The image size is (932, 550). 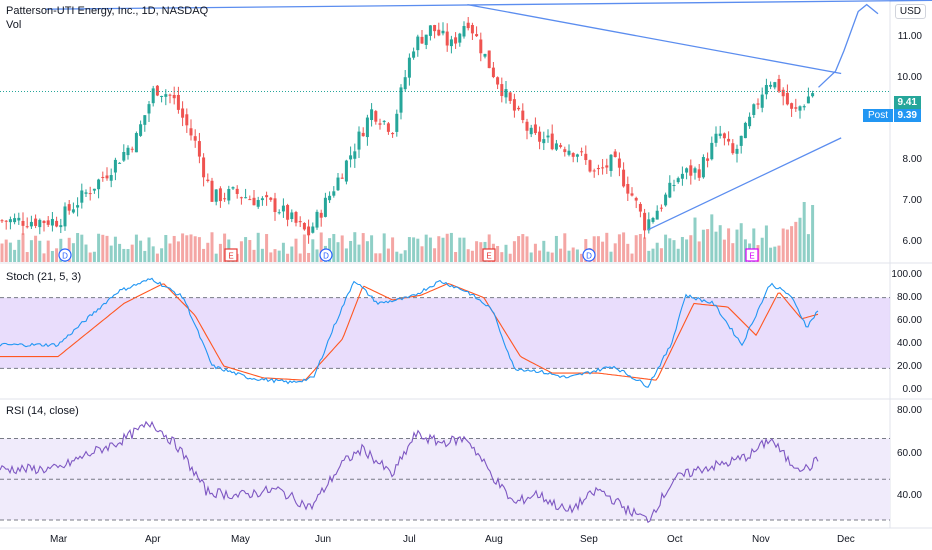 What do you see at coordinates (589, 256) in the screenshot?
I see `event-marker-label: D` at bounding box center [589, 256].